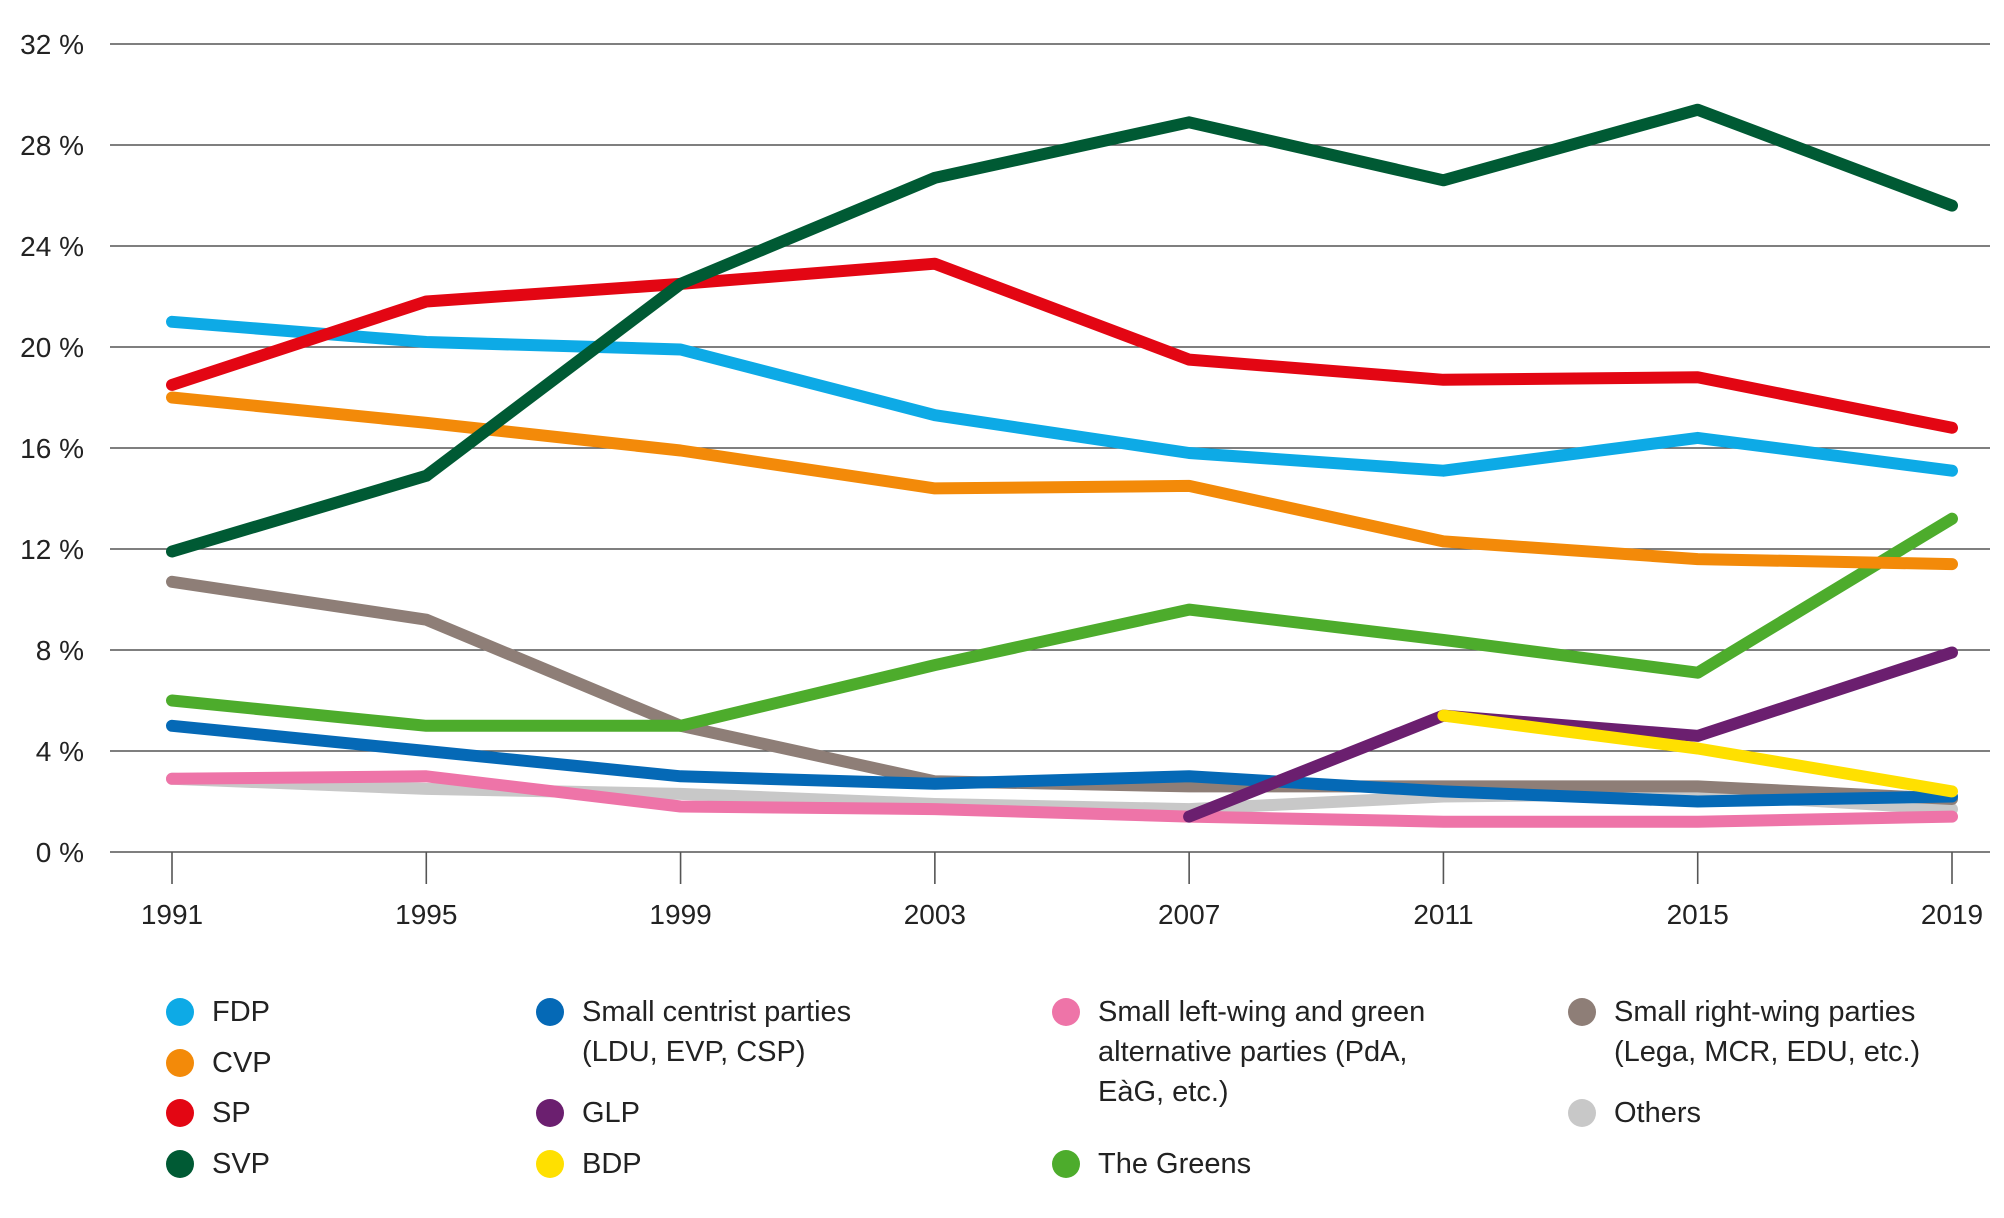 This screenshot has height=1218, width=2004. Describe the element at coordinates (172, 914) in the screenshot. I see `x-tick-label: 1991` at that location.